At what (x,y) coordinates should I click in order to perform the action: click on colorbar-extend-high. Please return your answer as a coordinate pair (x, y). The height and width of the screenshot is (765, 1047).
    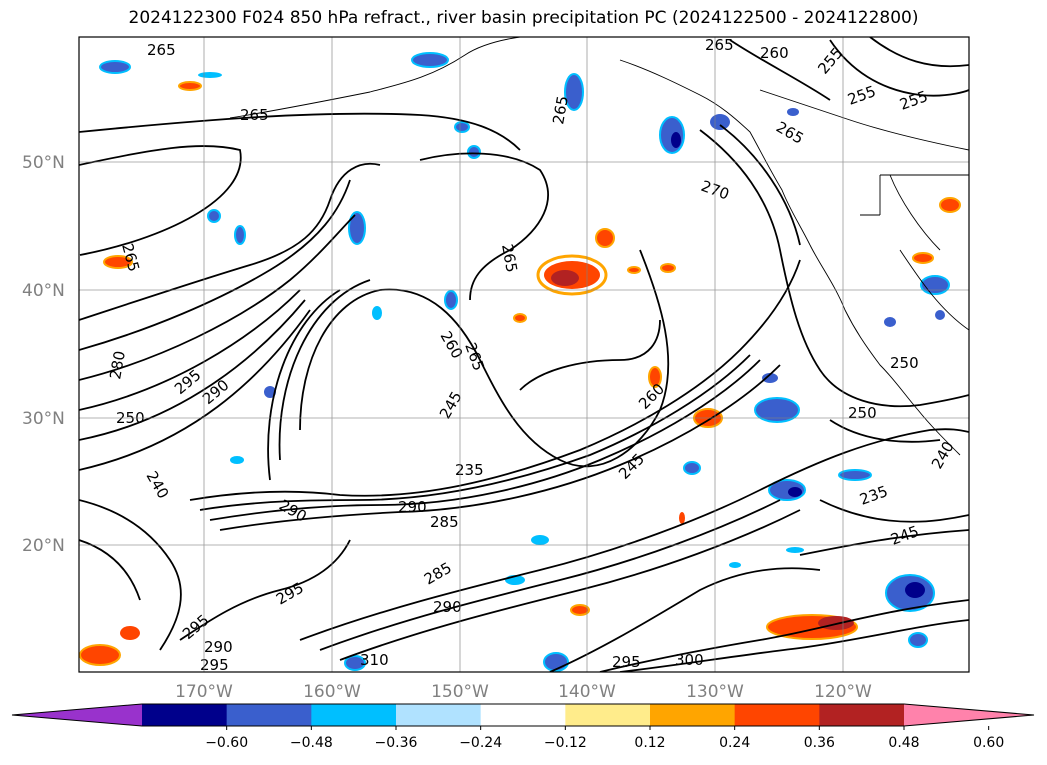
    Looking at the image, I should click on (969, 715).